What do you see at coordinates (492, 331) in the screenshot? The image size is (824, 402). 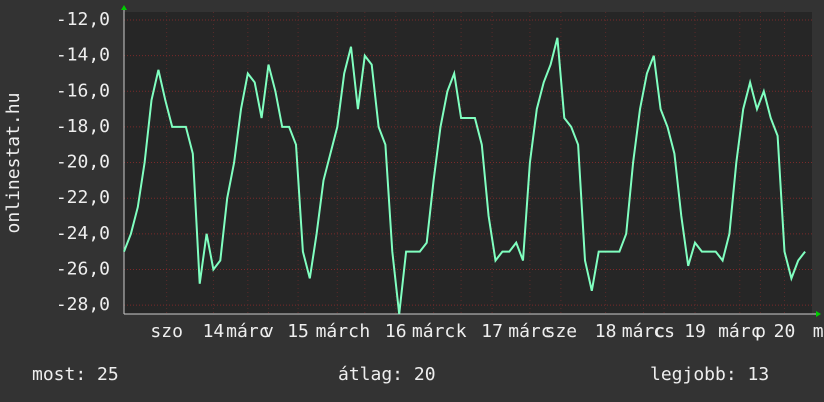 I see `x-tick-label: 17` at bounding box center [492, 331].